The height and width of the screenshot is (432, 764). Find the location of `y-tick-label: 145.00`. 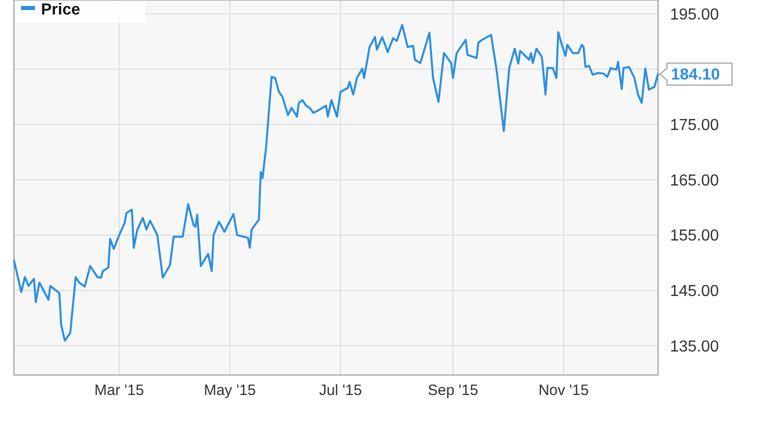

y-tick-label: 145.00 is located at coordinates (695, 291).